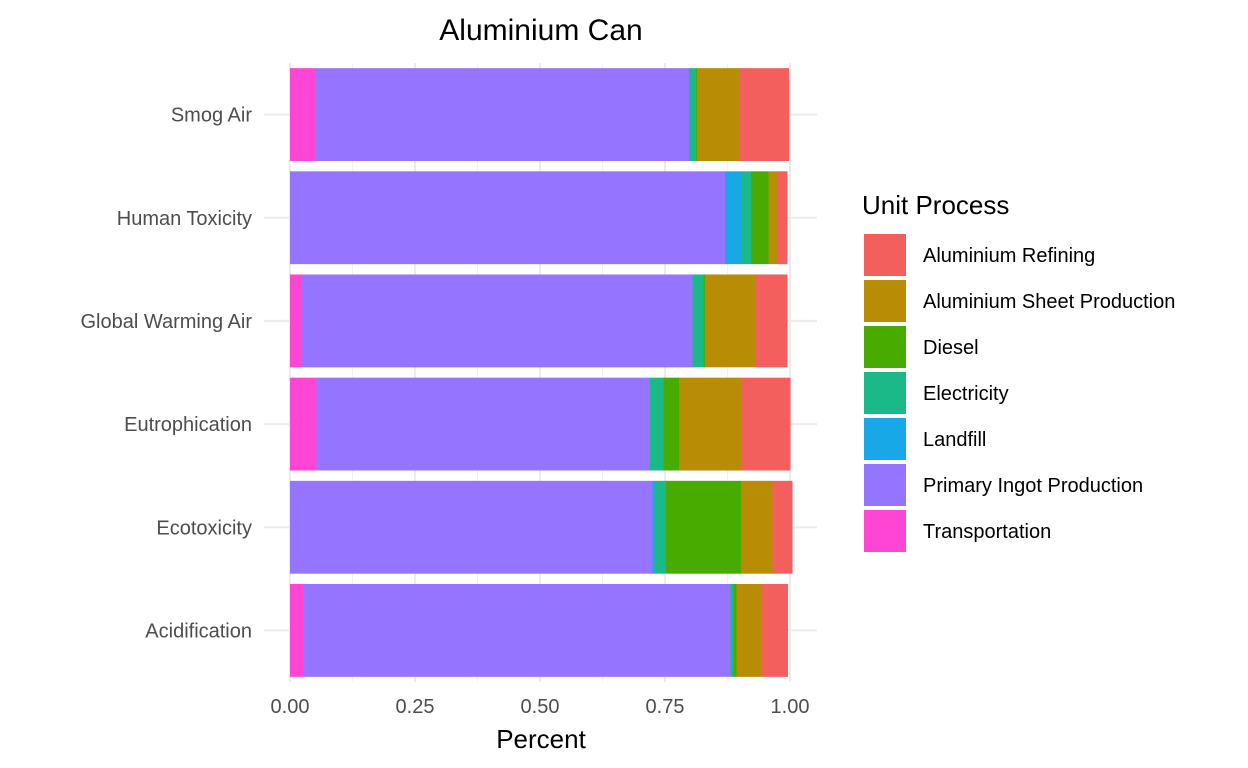 The height and width of the screenshot is (768, 1248). What do you see at coordinates (184, 219) in the screenshot?
I see `y-tick-label: Human Toxicity` at bounding box center [184, 219].